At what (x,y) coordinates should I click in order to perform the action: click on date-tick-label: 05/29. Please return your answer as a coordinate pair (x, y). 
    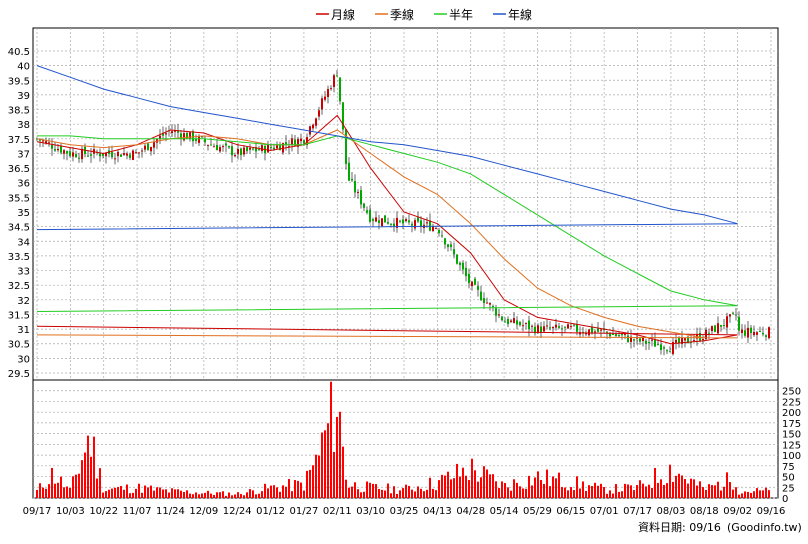
    Looking at the image, I should click on (537, 511).